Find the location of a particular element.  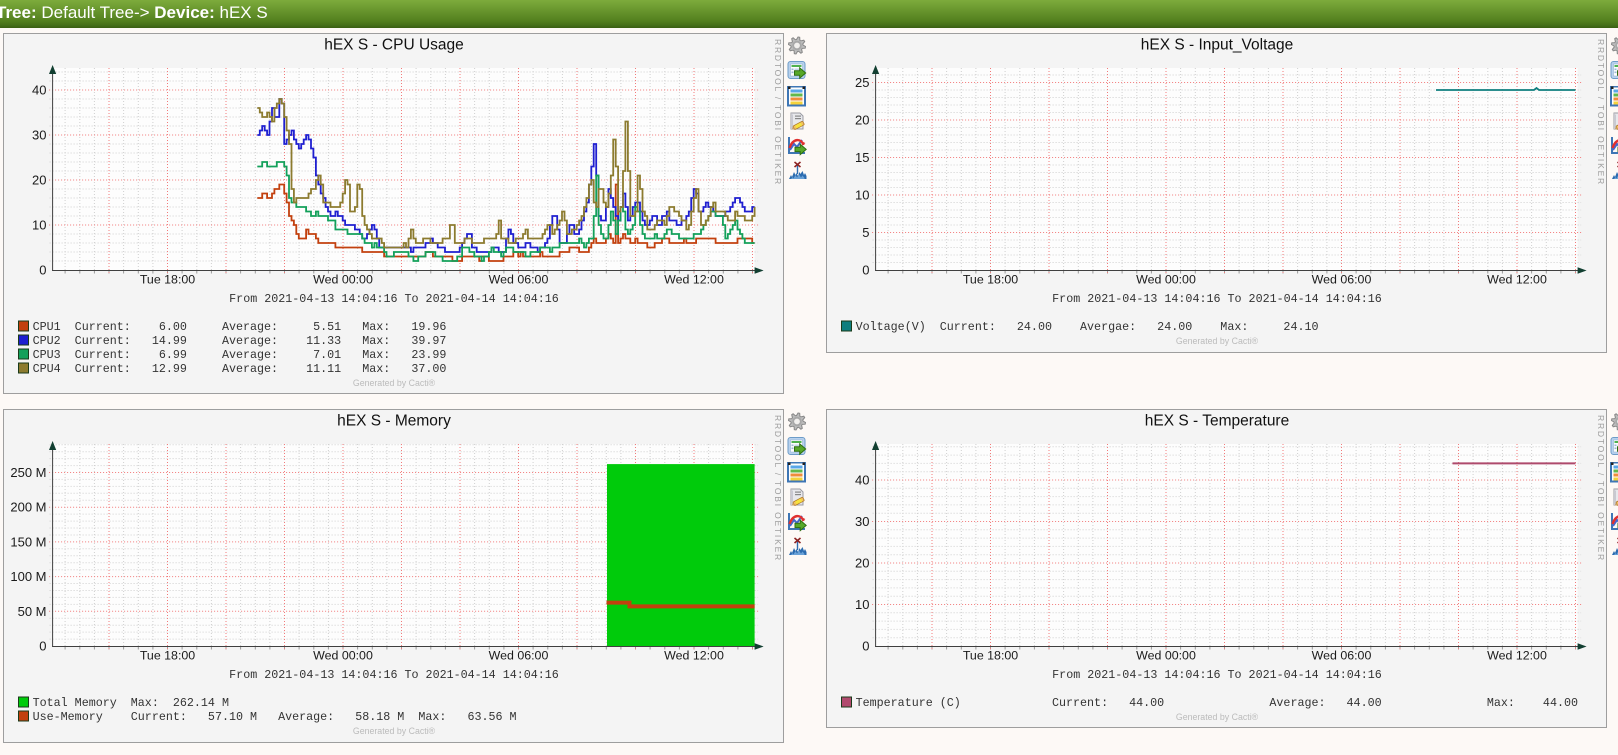

svg-text: hEX S - Temperature is located at coordinates (1217, 421).